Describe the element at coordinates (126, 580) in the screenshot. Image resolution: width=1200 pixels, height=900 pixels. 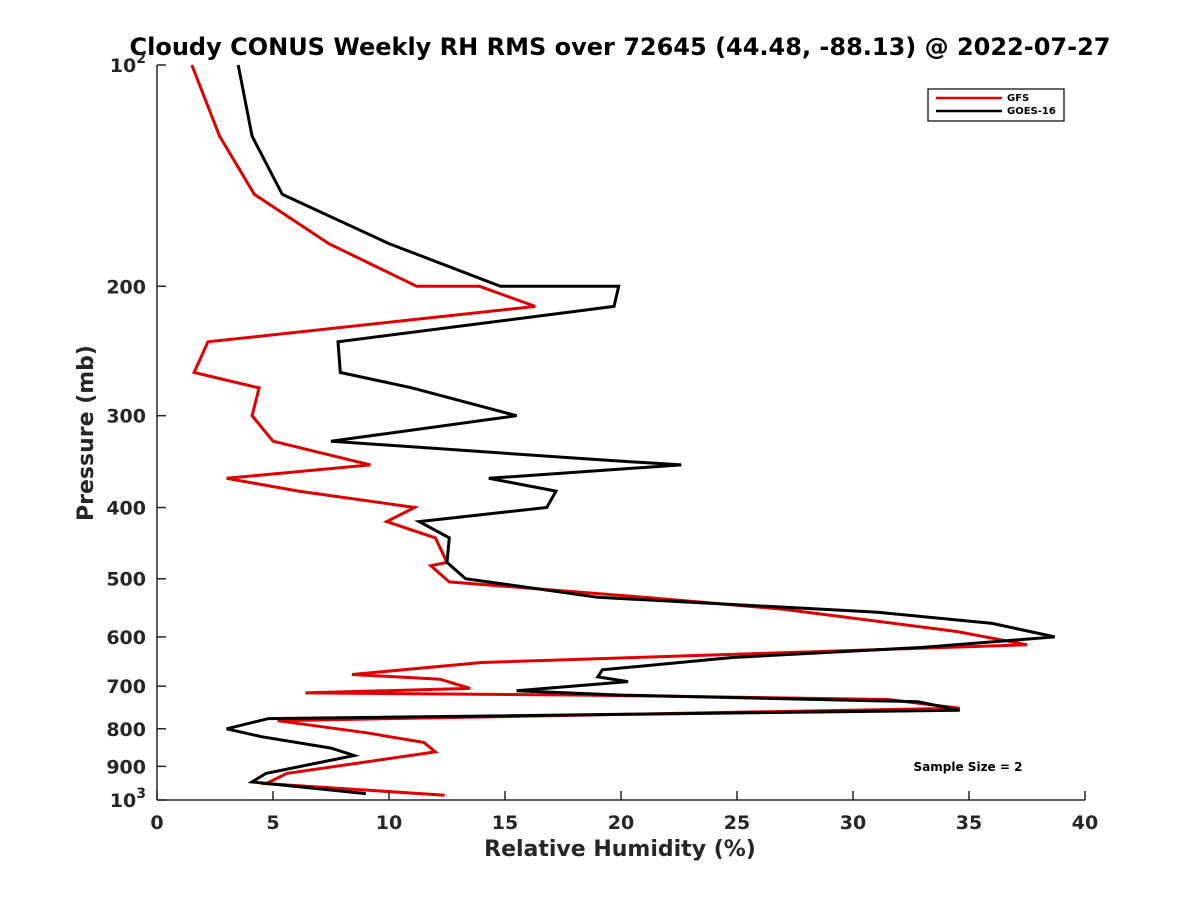
I see `y-tick-label: 500` at that location.